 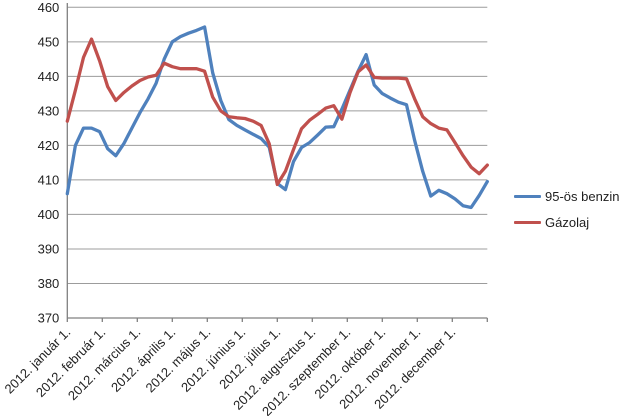 I want to click on y-tick-label: 440, so click(x=49, y=76).